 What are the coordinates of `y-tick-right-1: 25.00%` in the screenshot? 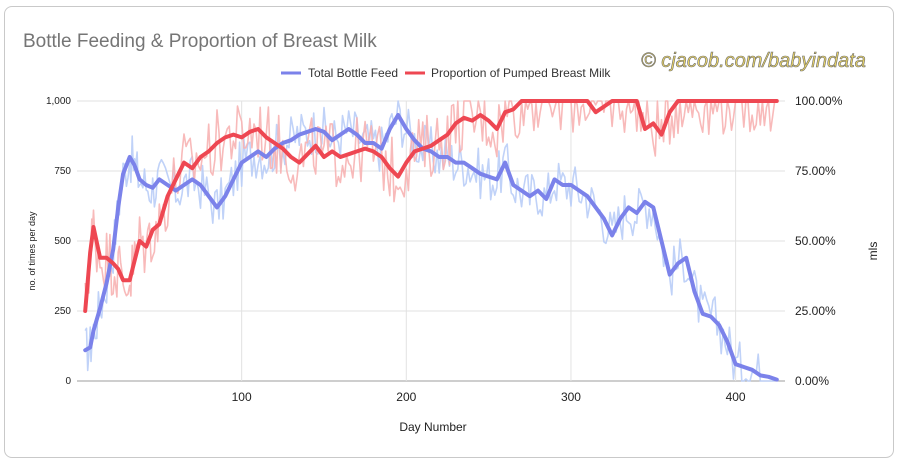 It's located at (815, 311).